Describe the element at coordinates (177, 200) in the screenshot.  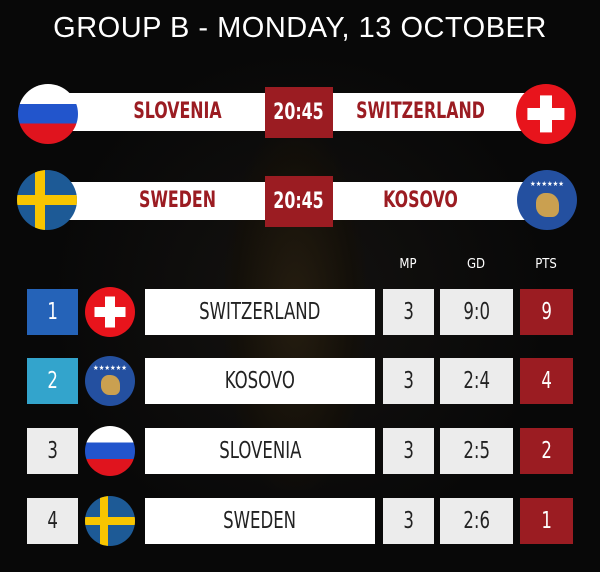
I see `home-team: SWEDEN` at that location.